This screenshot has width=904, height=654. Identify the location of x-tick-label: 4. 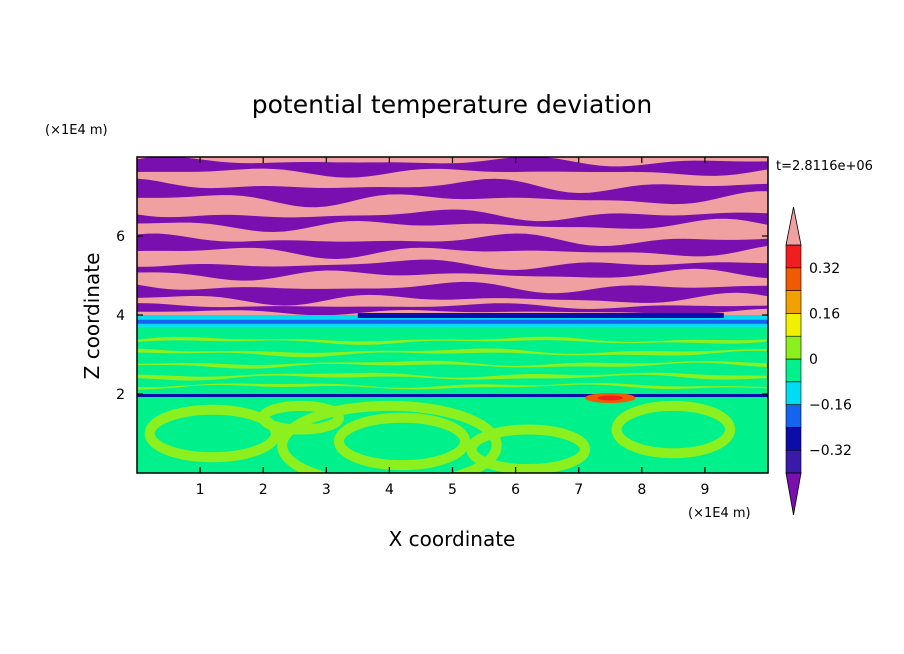
(389, 490).